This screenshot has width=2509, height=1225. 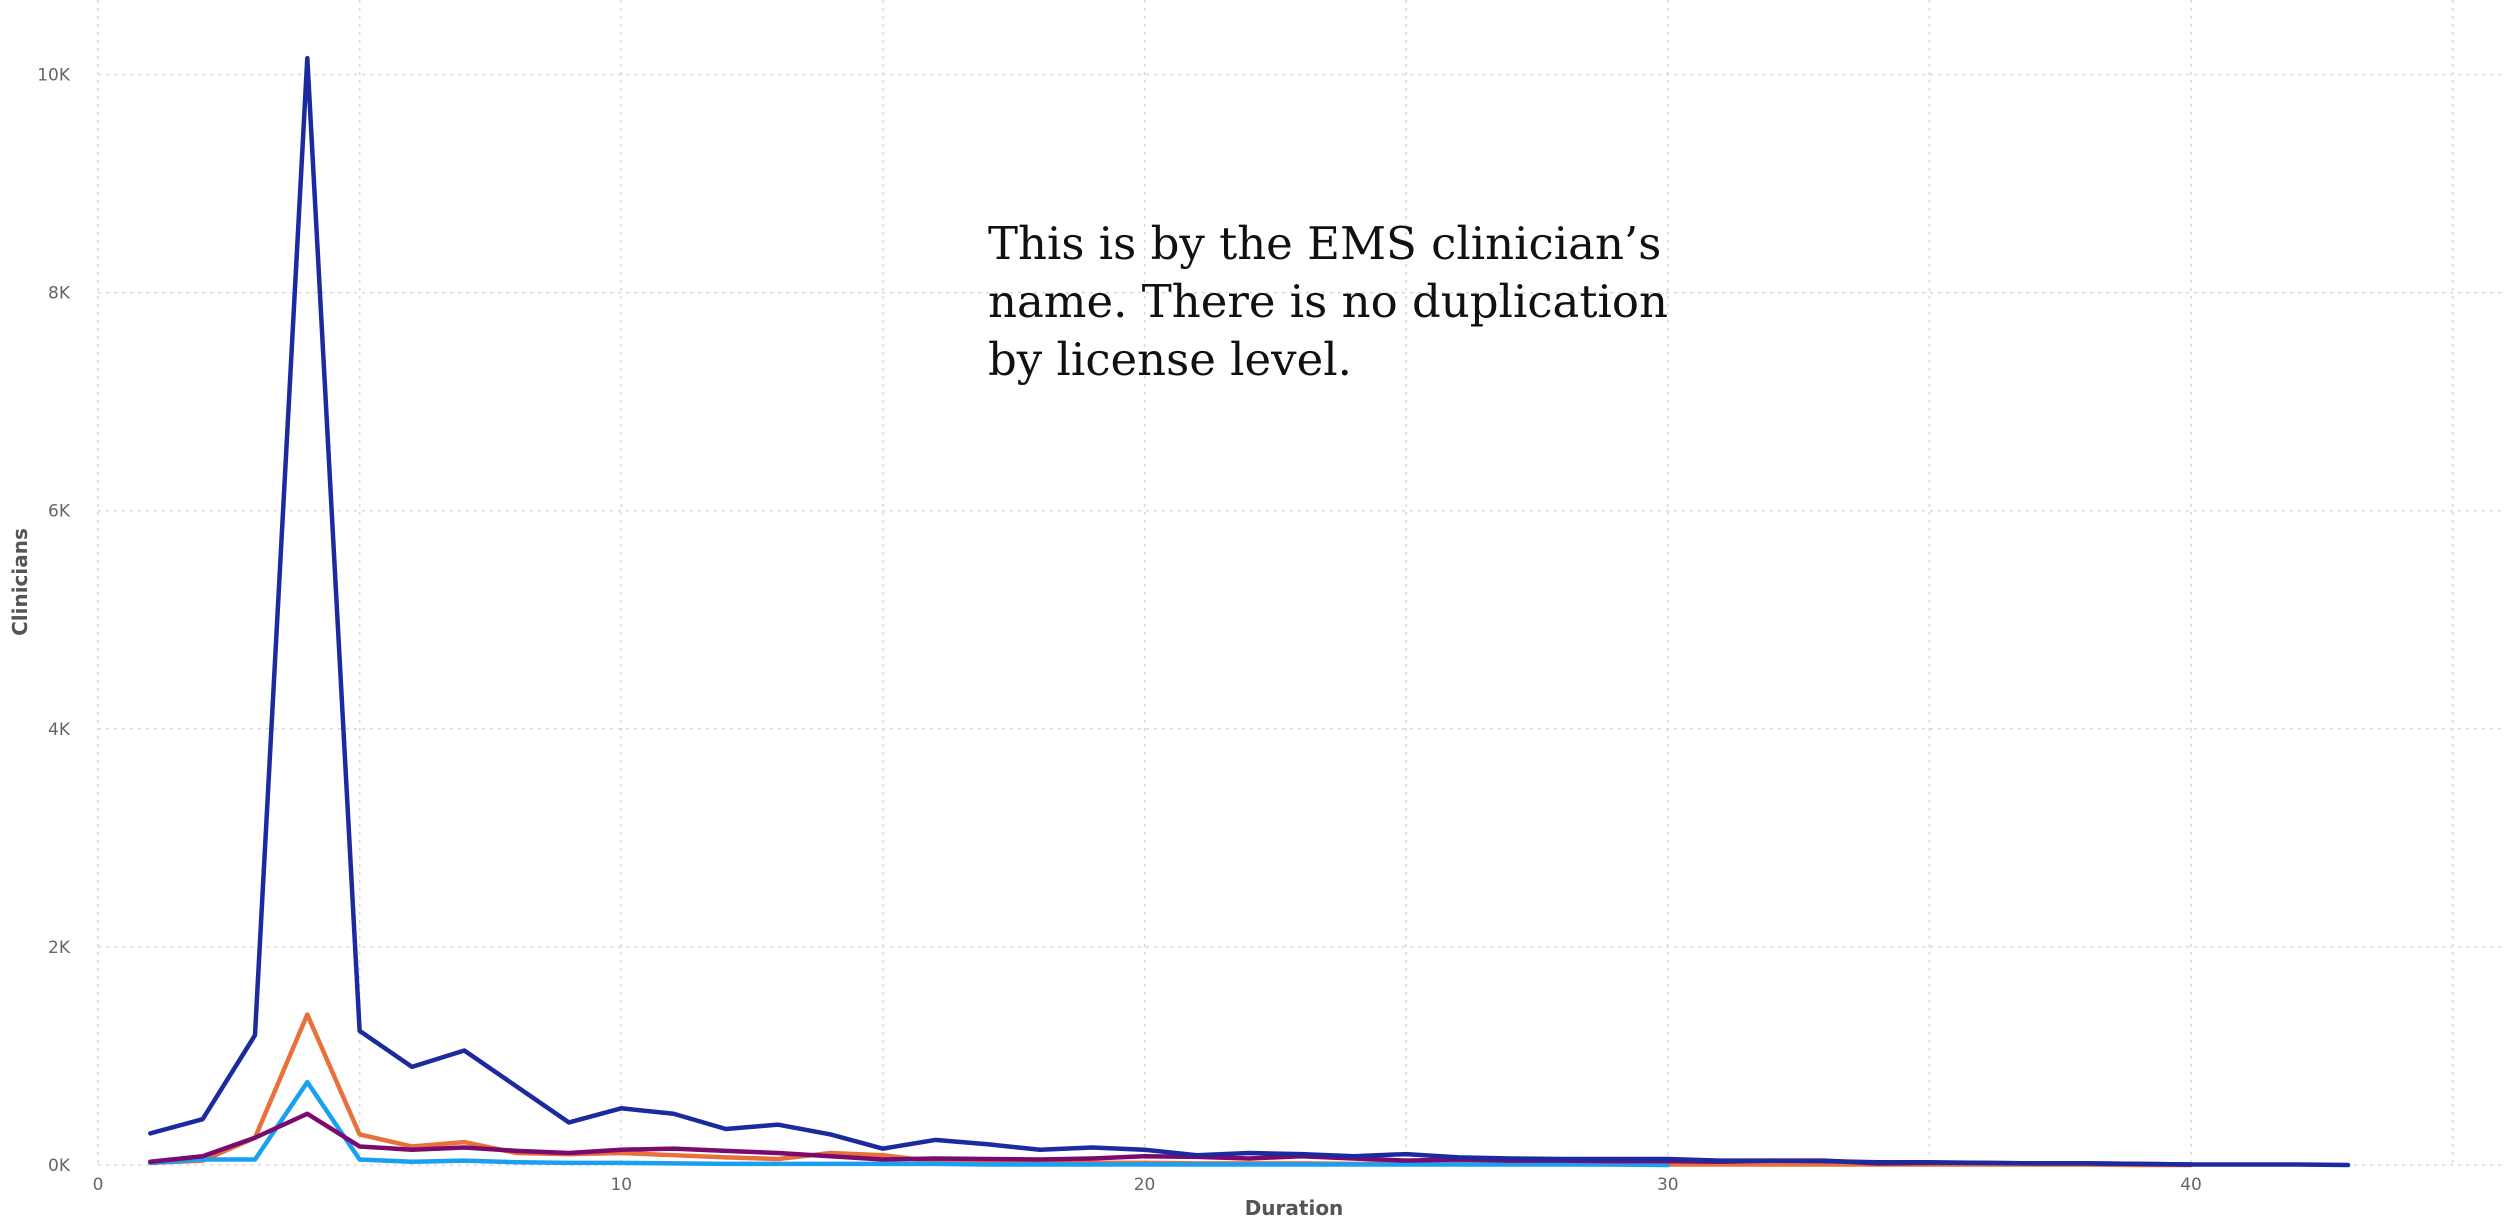 What do you see at coordinates (54, 76) in the screenshot?
I see `y-tick-label: 10K` at bounding box center [54, 76].